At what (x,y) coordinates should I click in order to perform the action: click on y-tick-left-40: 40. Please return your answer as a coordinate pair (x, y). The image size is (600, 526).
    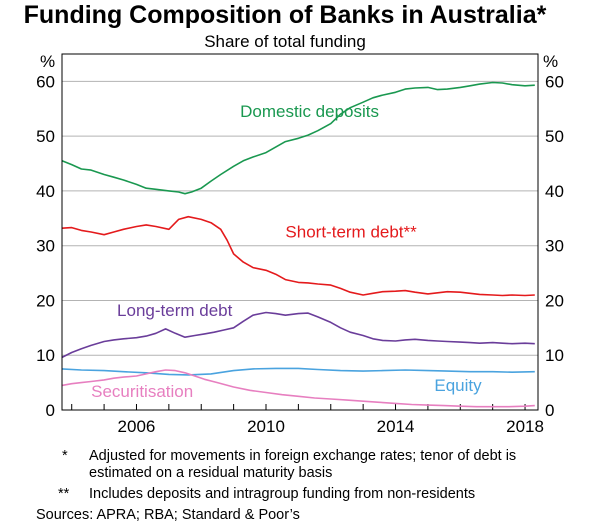
    Looking at the image, I should click on (45, 191).